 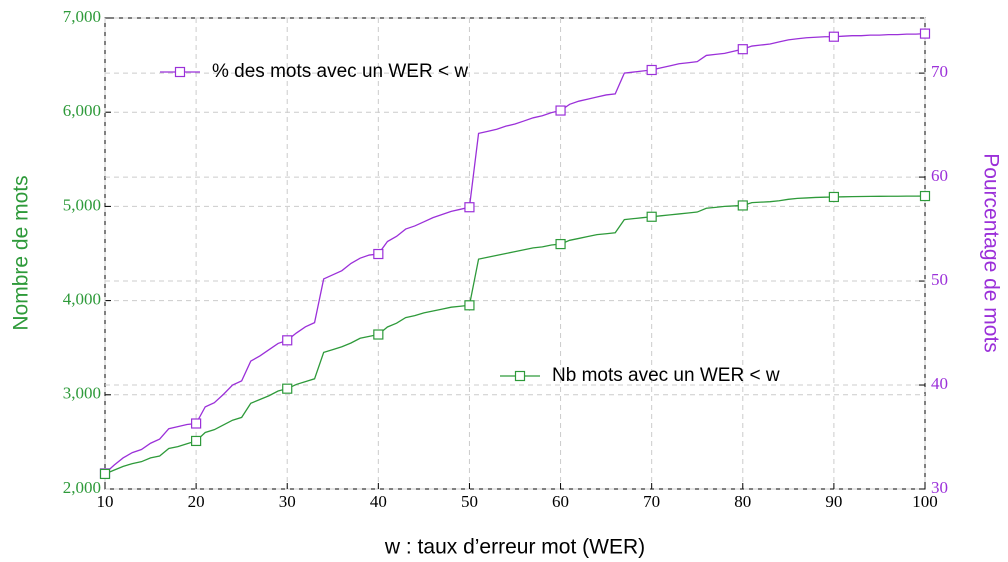 What do you see at coordinates (939, 175) in the screenshot?
I see `y2-tick-label: 60` at bounding box center [939, 175].